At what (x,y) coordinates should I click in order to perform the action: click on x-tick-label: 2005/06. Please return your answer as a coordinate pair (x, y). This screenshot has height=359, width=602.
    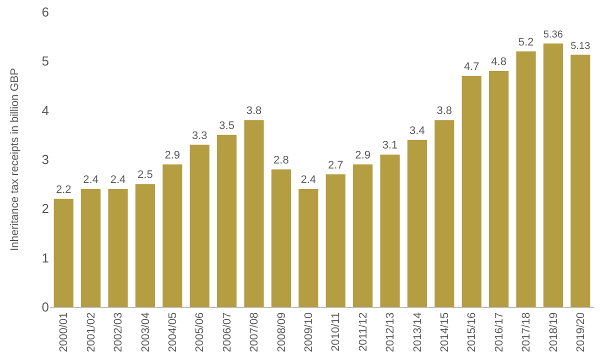
    Looking at the image, I should click on (200, 332).